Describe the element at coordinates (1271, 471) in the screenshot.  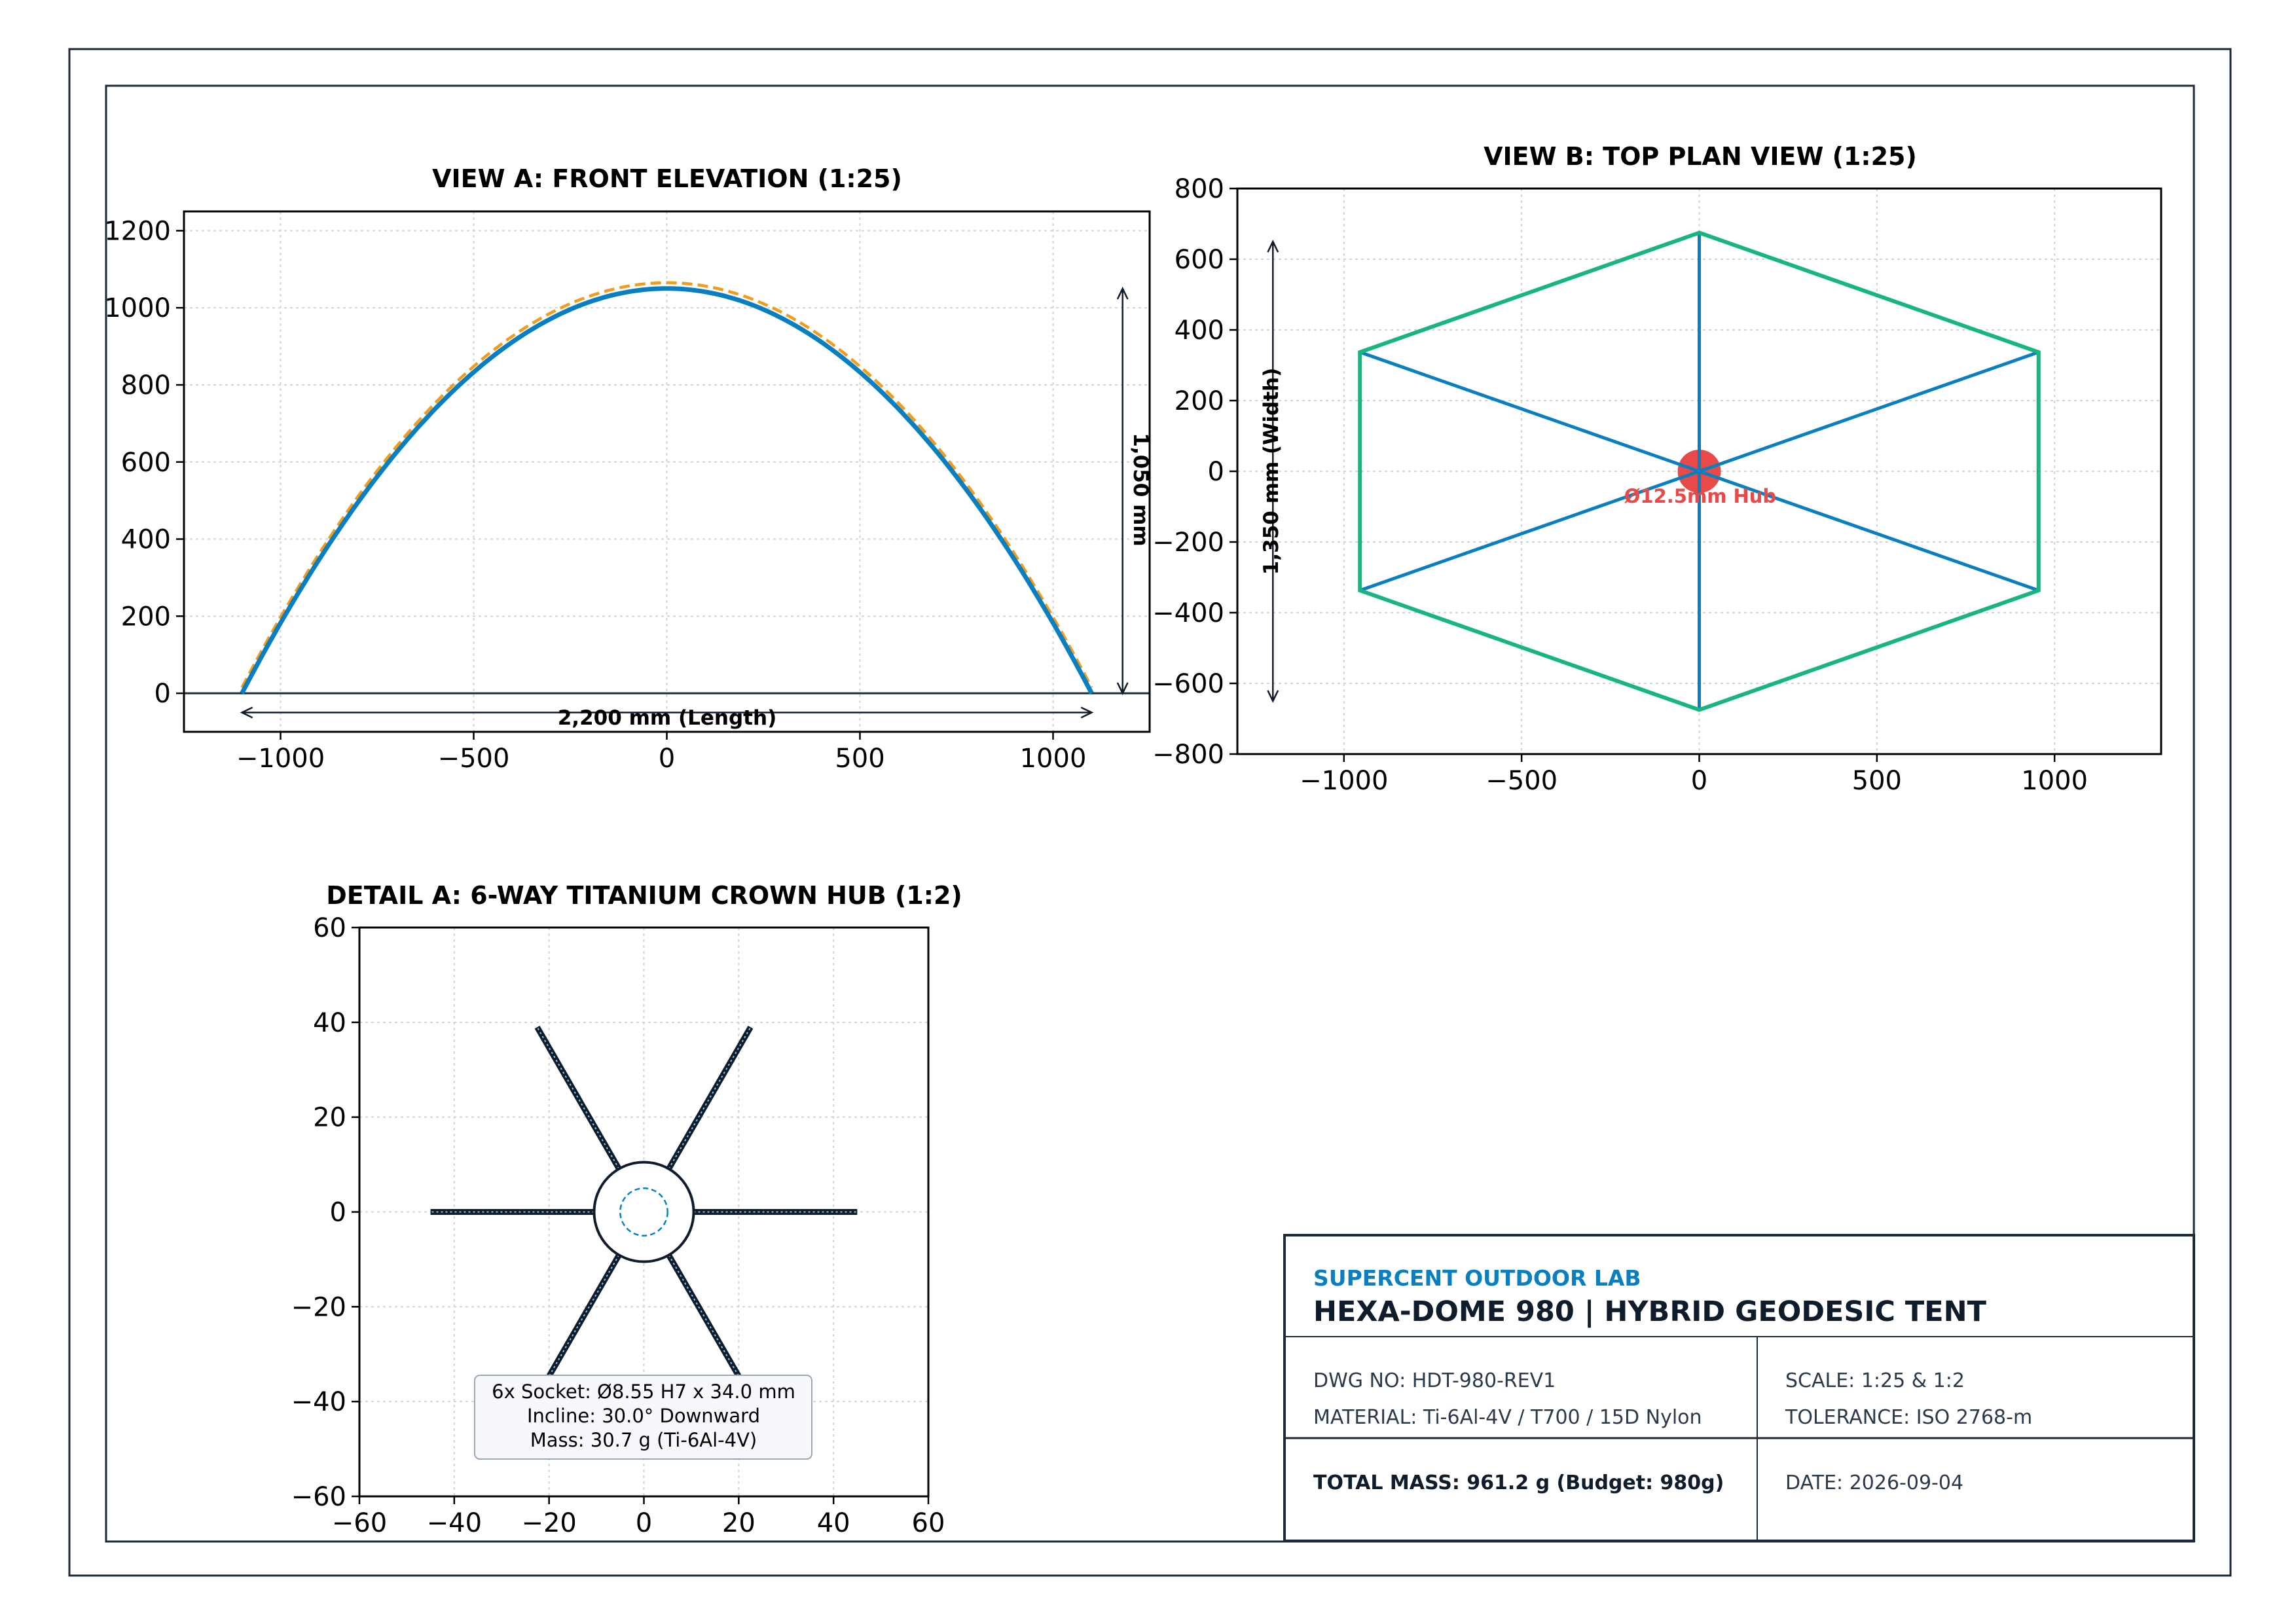
I see `view-b-width-label: 1,350 mm (Width)` at that location.